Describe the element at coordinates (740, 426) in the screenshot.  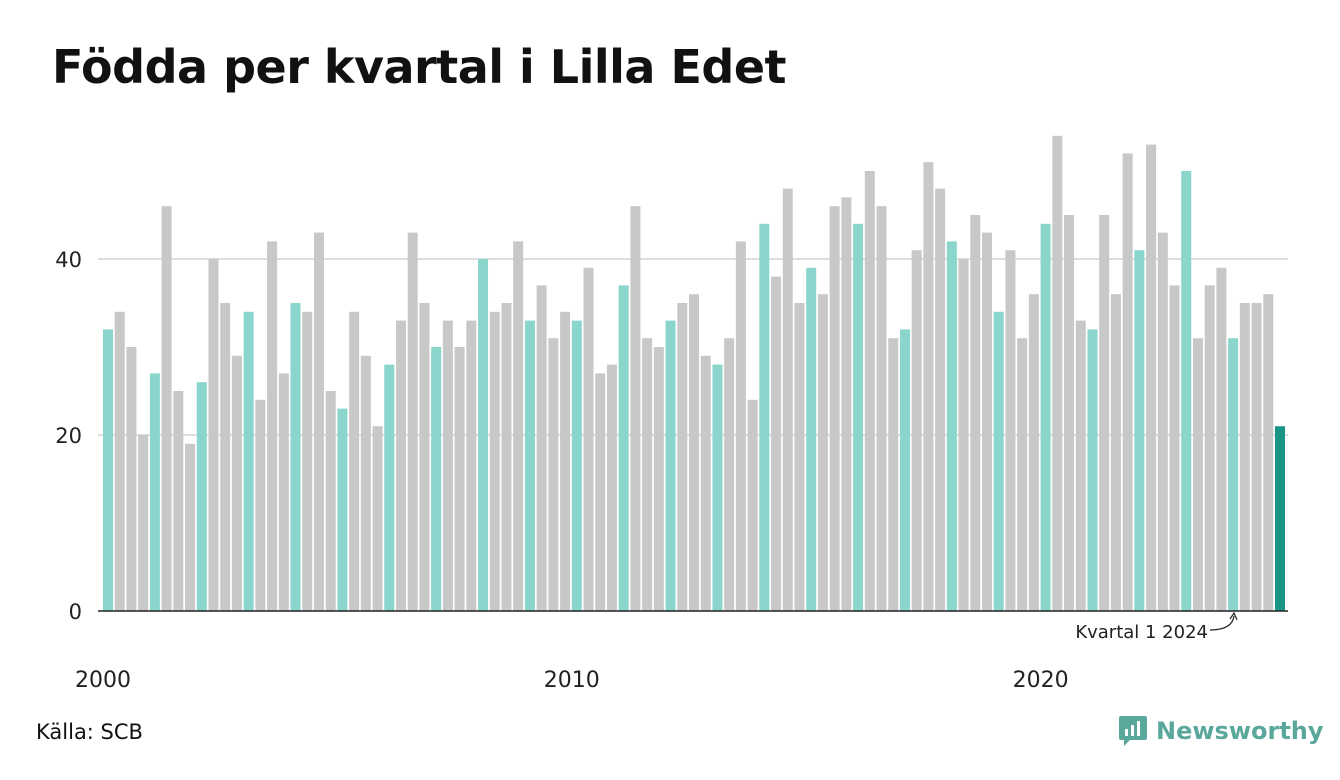
I see `bar: 2013 K3: 42` at that location.